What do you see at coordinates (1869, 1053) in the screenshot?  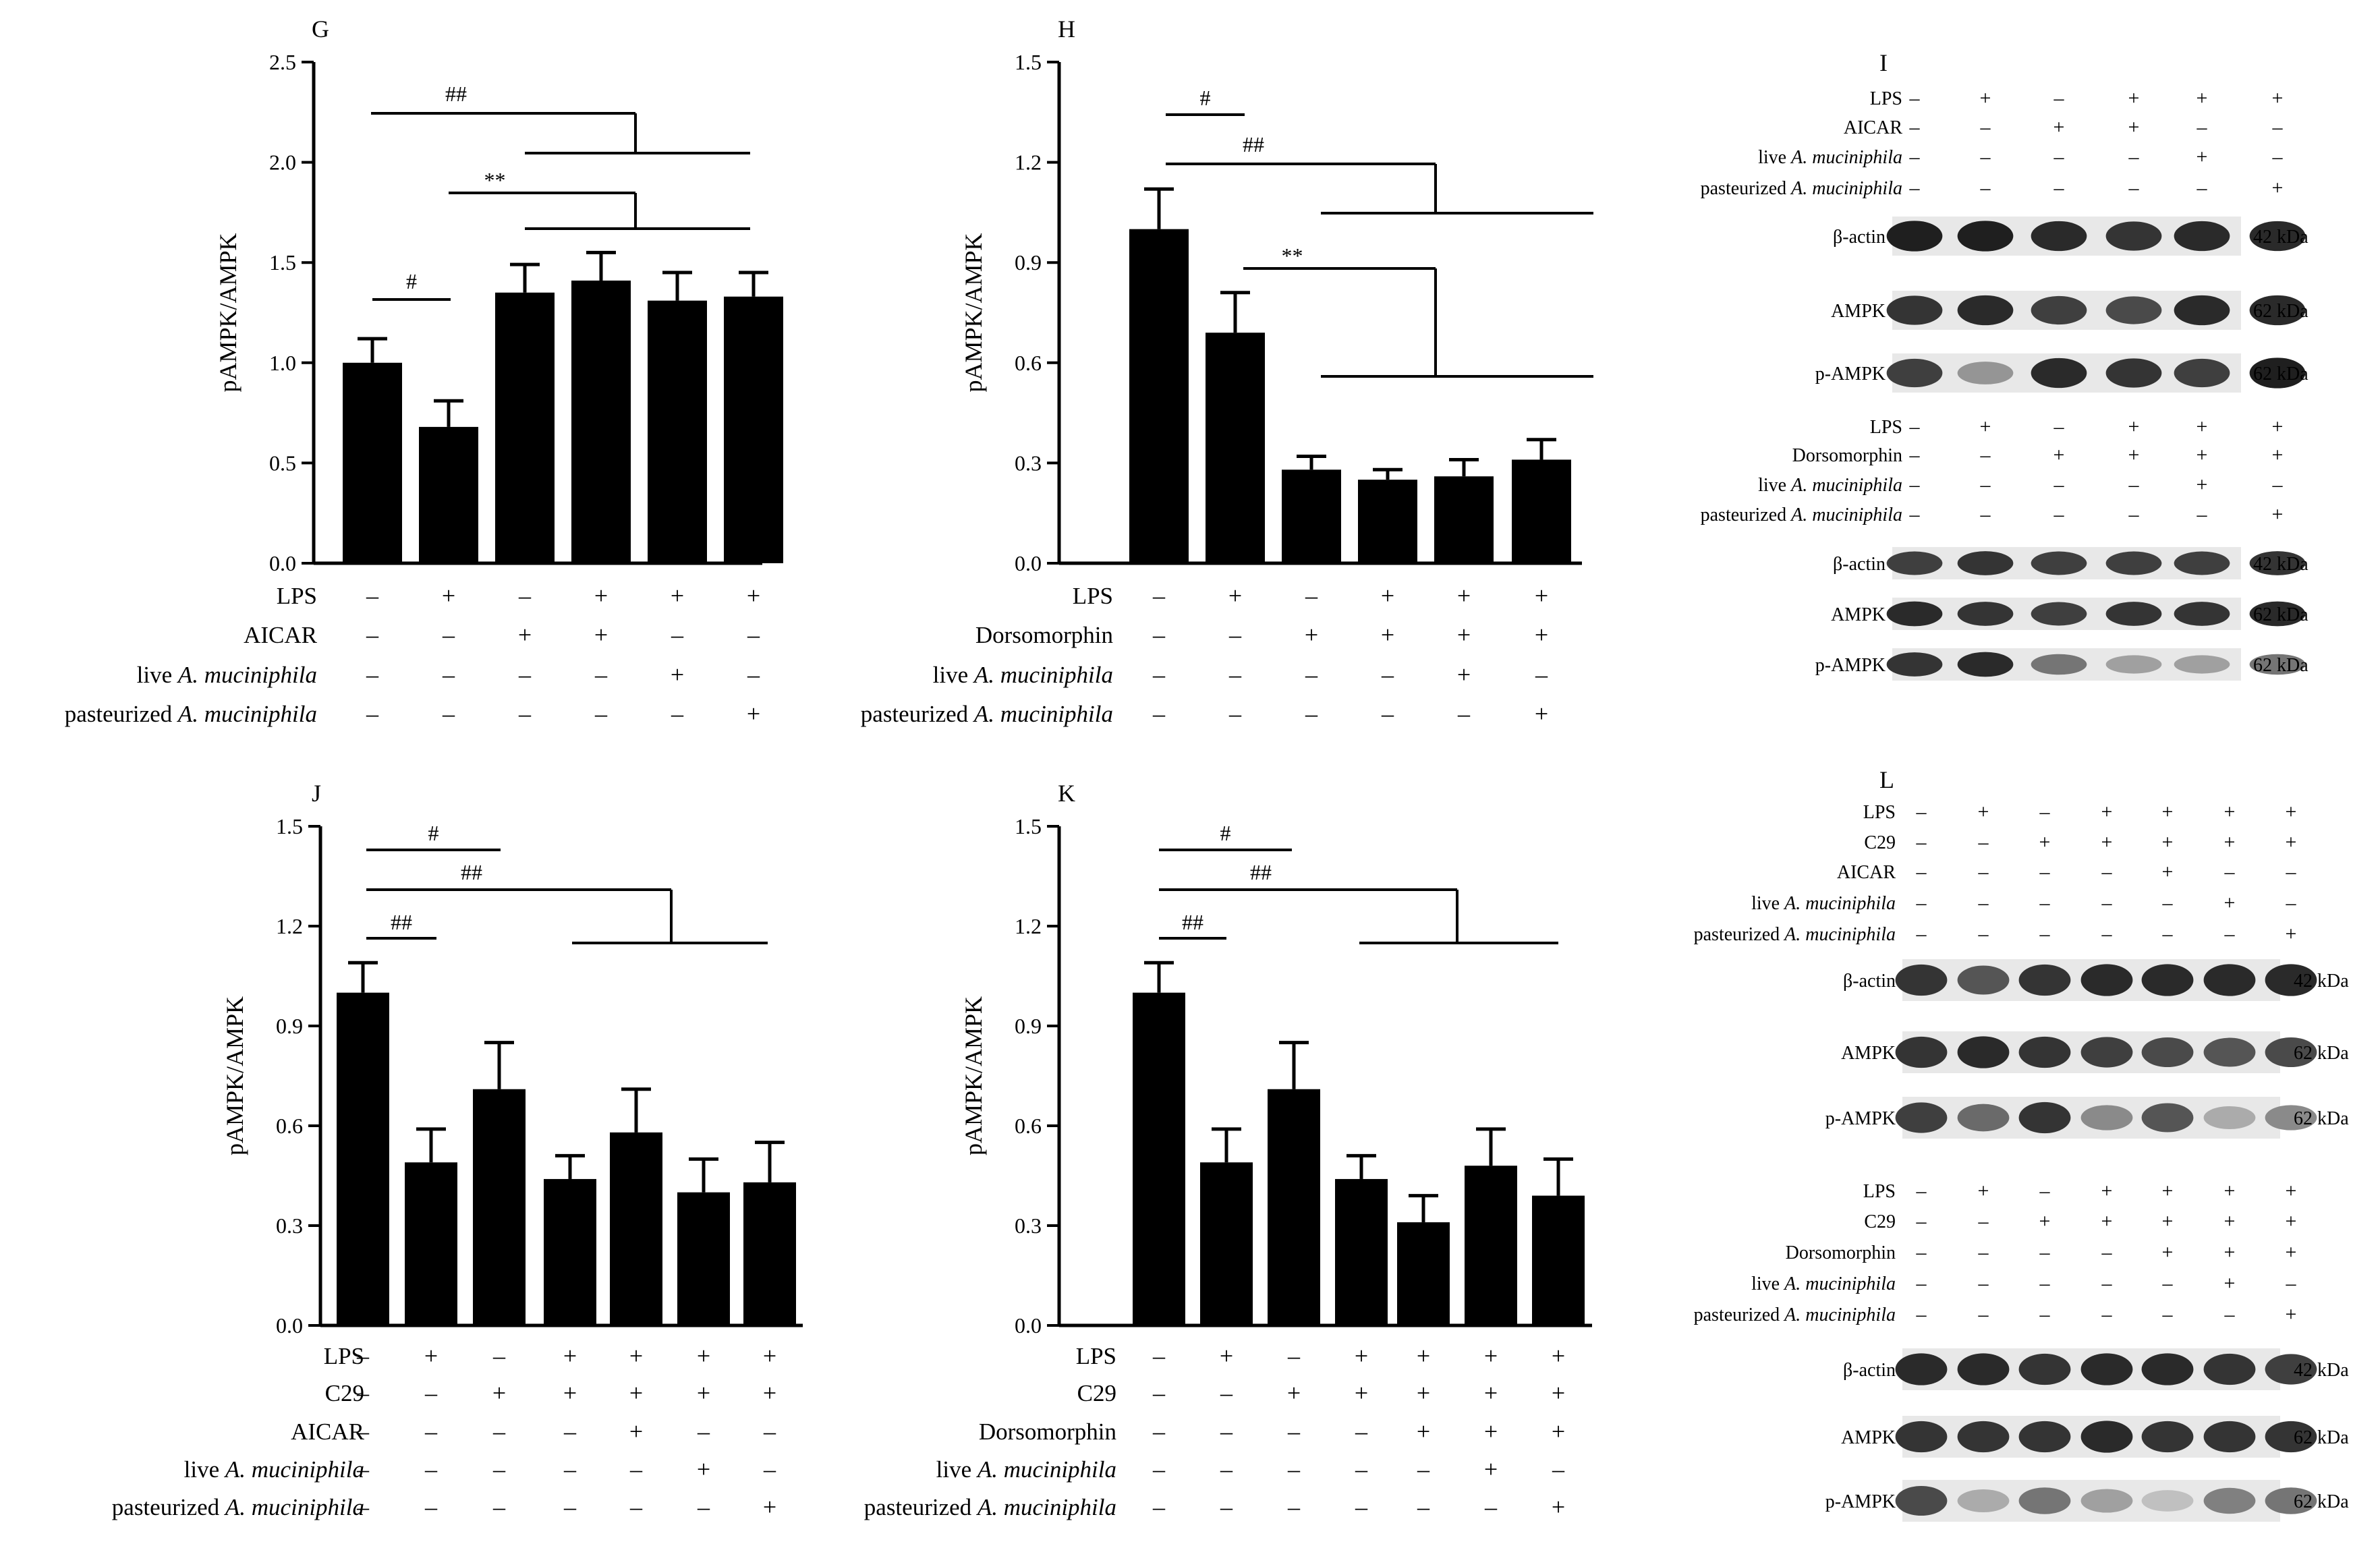 I see `blot-protein-label: AMPK` at bounding box center [1869, 1053].